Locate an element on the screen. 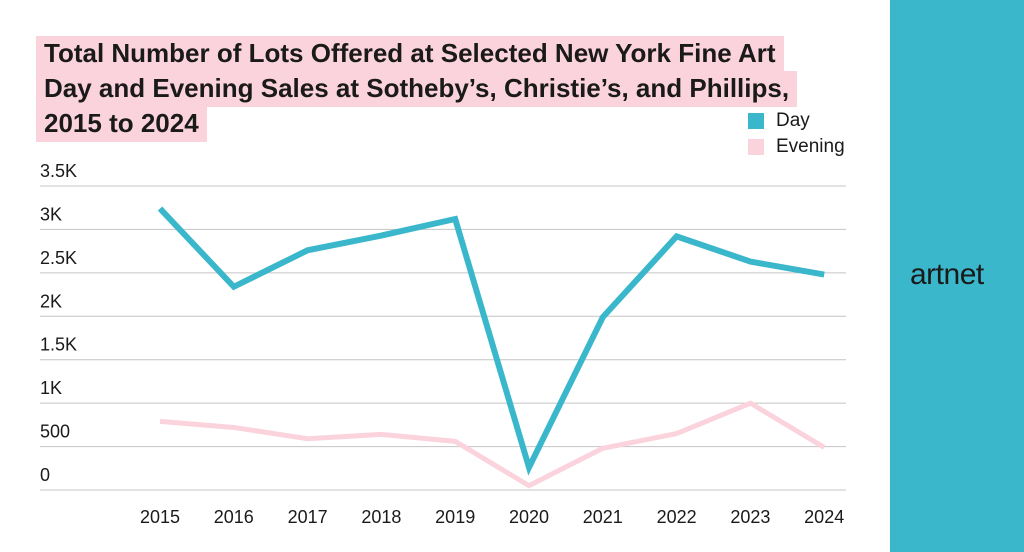 The image size is (1024, 552). x-tick-label: 2023 is located at coordinates (750, 517).